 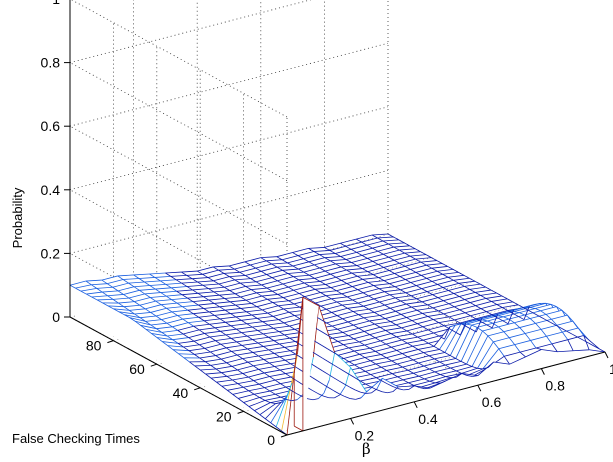 I want to click on x-tick-label: 1, so click(x=611, y=369).